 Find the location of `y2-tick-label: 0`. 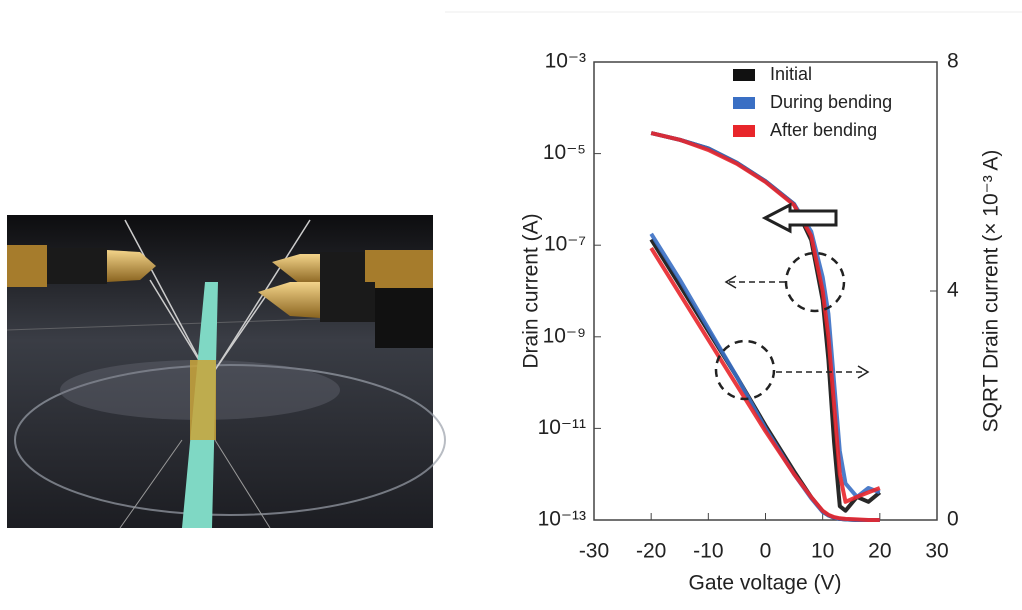

y2-tick-label: 0 is located at coordinates (953, 519).